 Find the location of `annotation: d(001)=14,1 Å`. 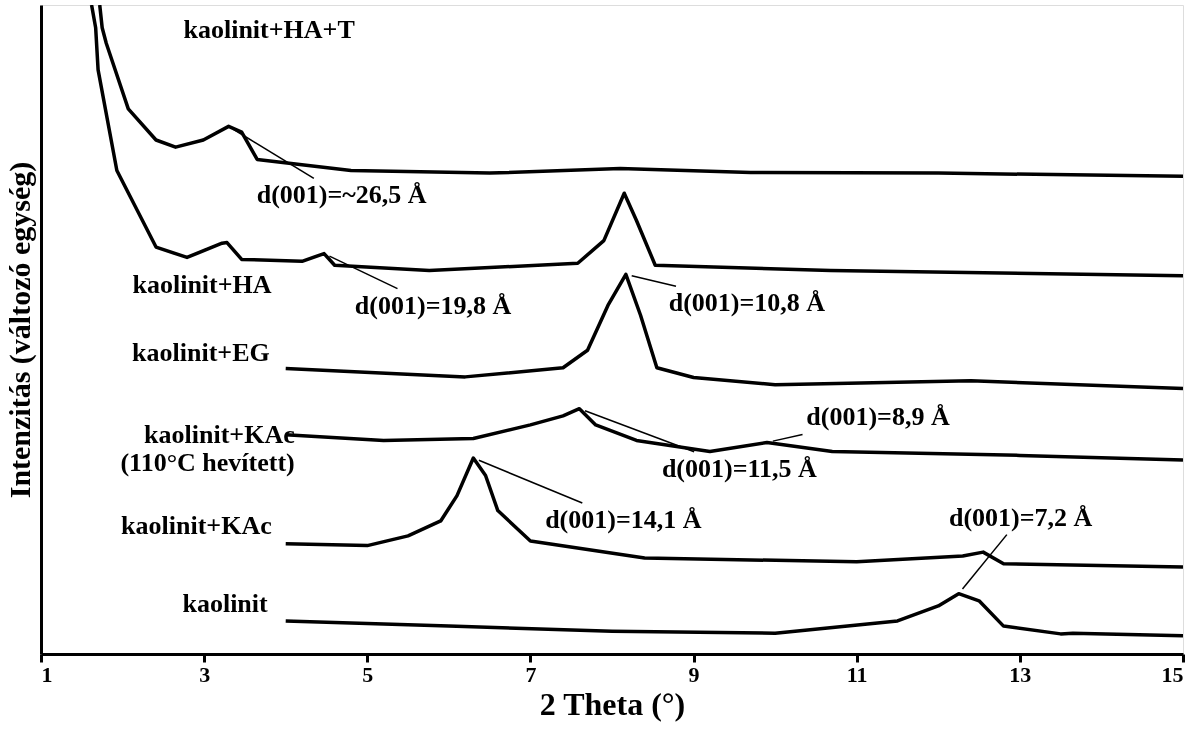

annotation: d(001)=14,1 Å is located at coordinates (623, 519).